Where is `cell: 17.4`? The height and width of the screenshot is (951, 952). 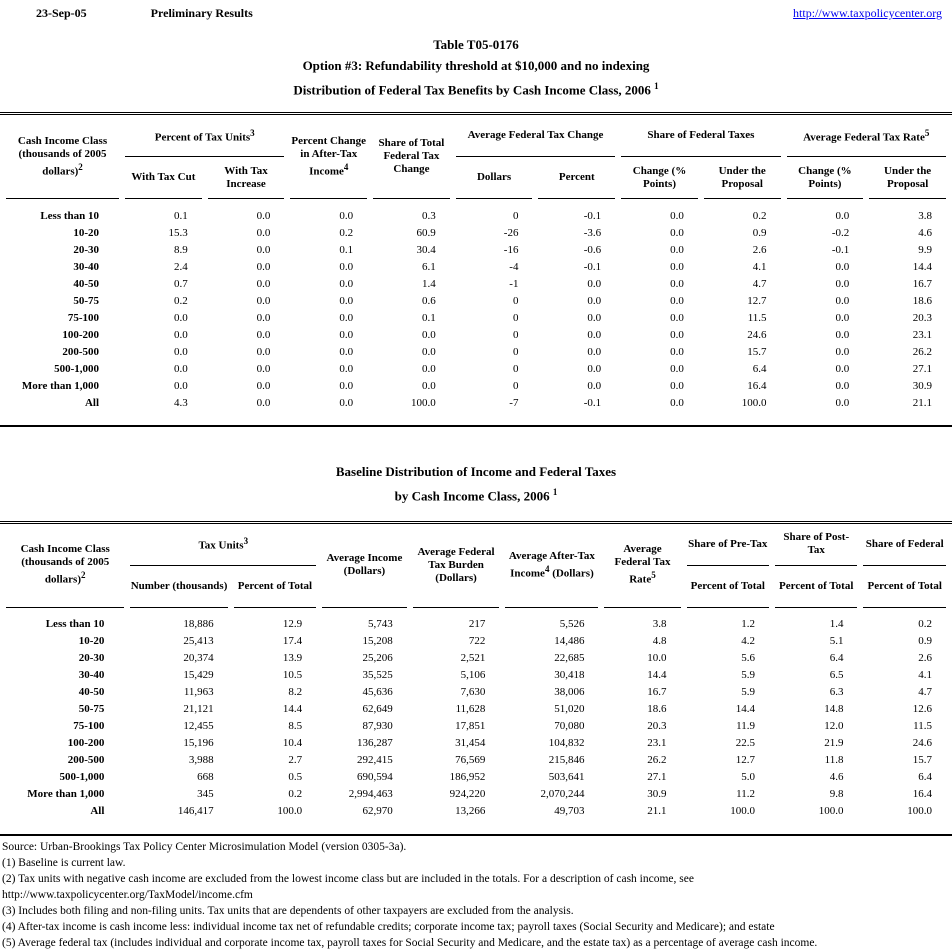
cell: 17.4 is located at coordinates (292, 641).